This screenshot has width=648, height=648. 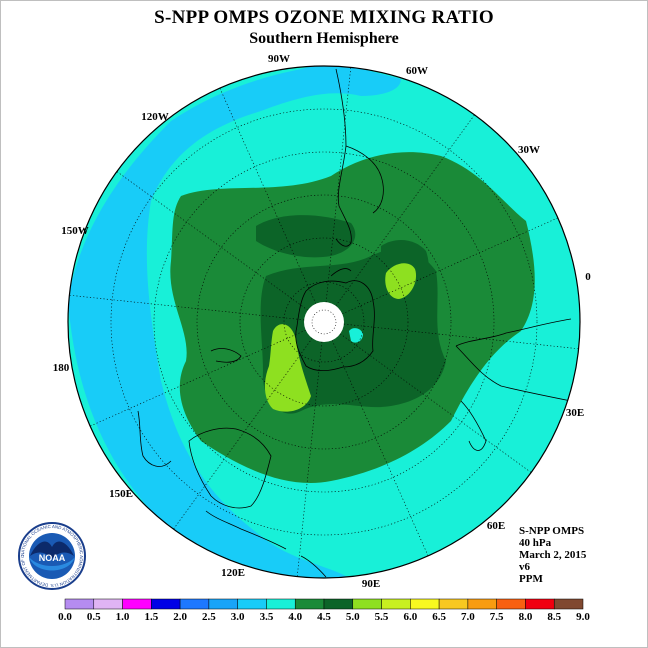 What do you see at coordinates (94, 617) in the screenshot?
I see `colorbar-label: 0.5` at bounding box center [94, 617].